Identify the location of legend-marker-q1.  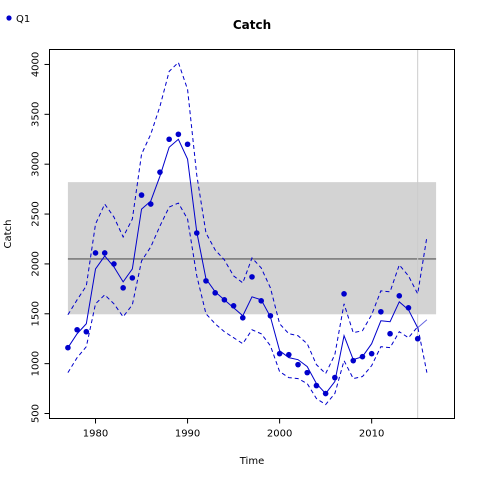
(9, 18).